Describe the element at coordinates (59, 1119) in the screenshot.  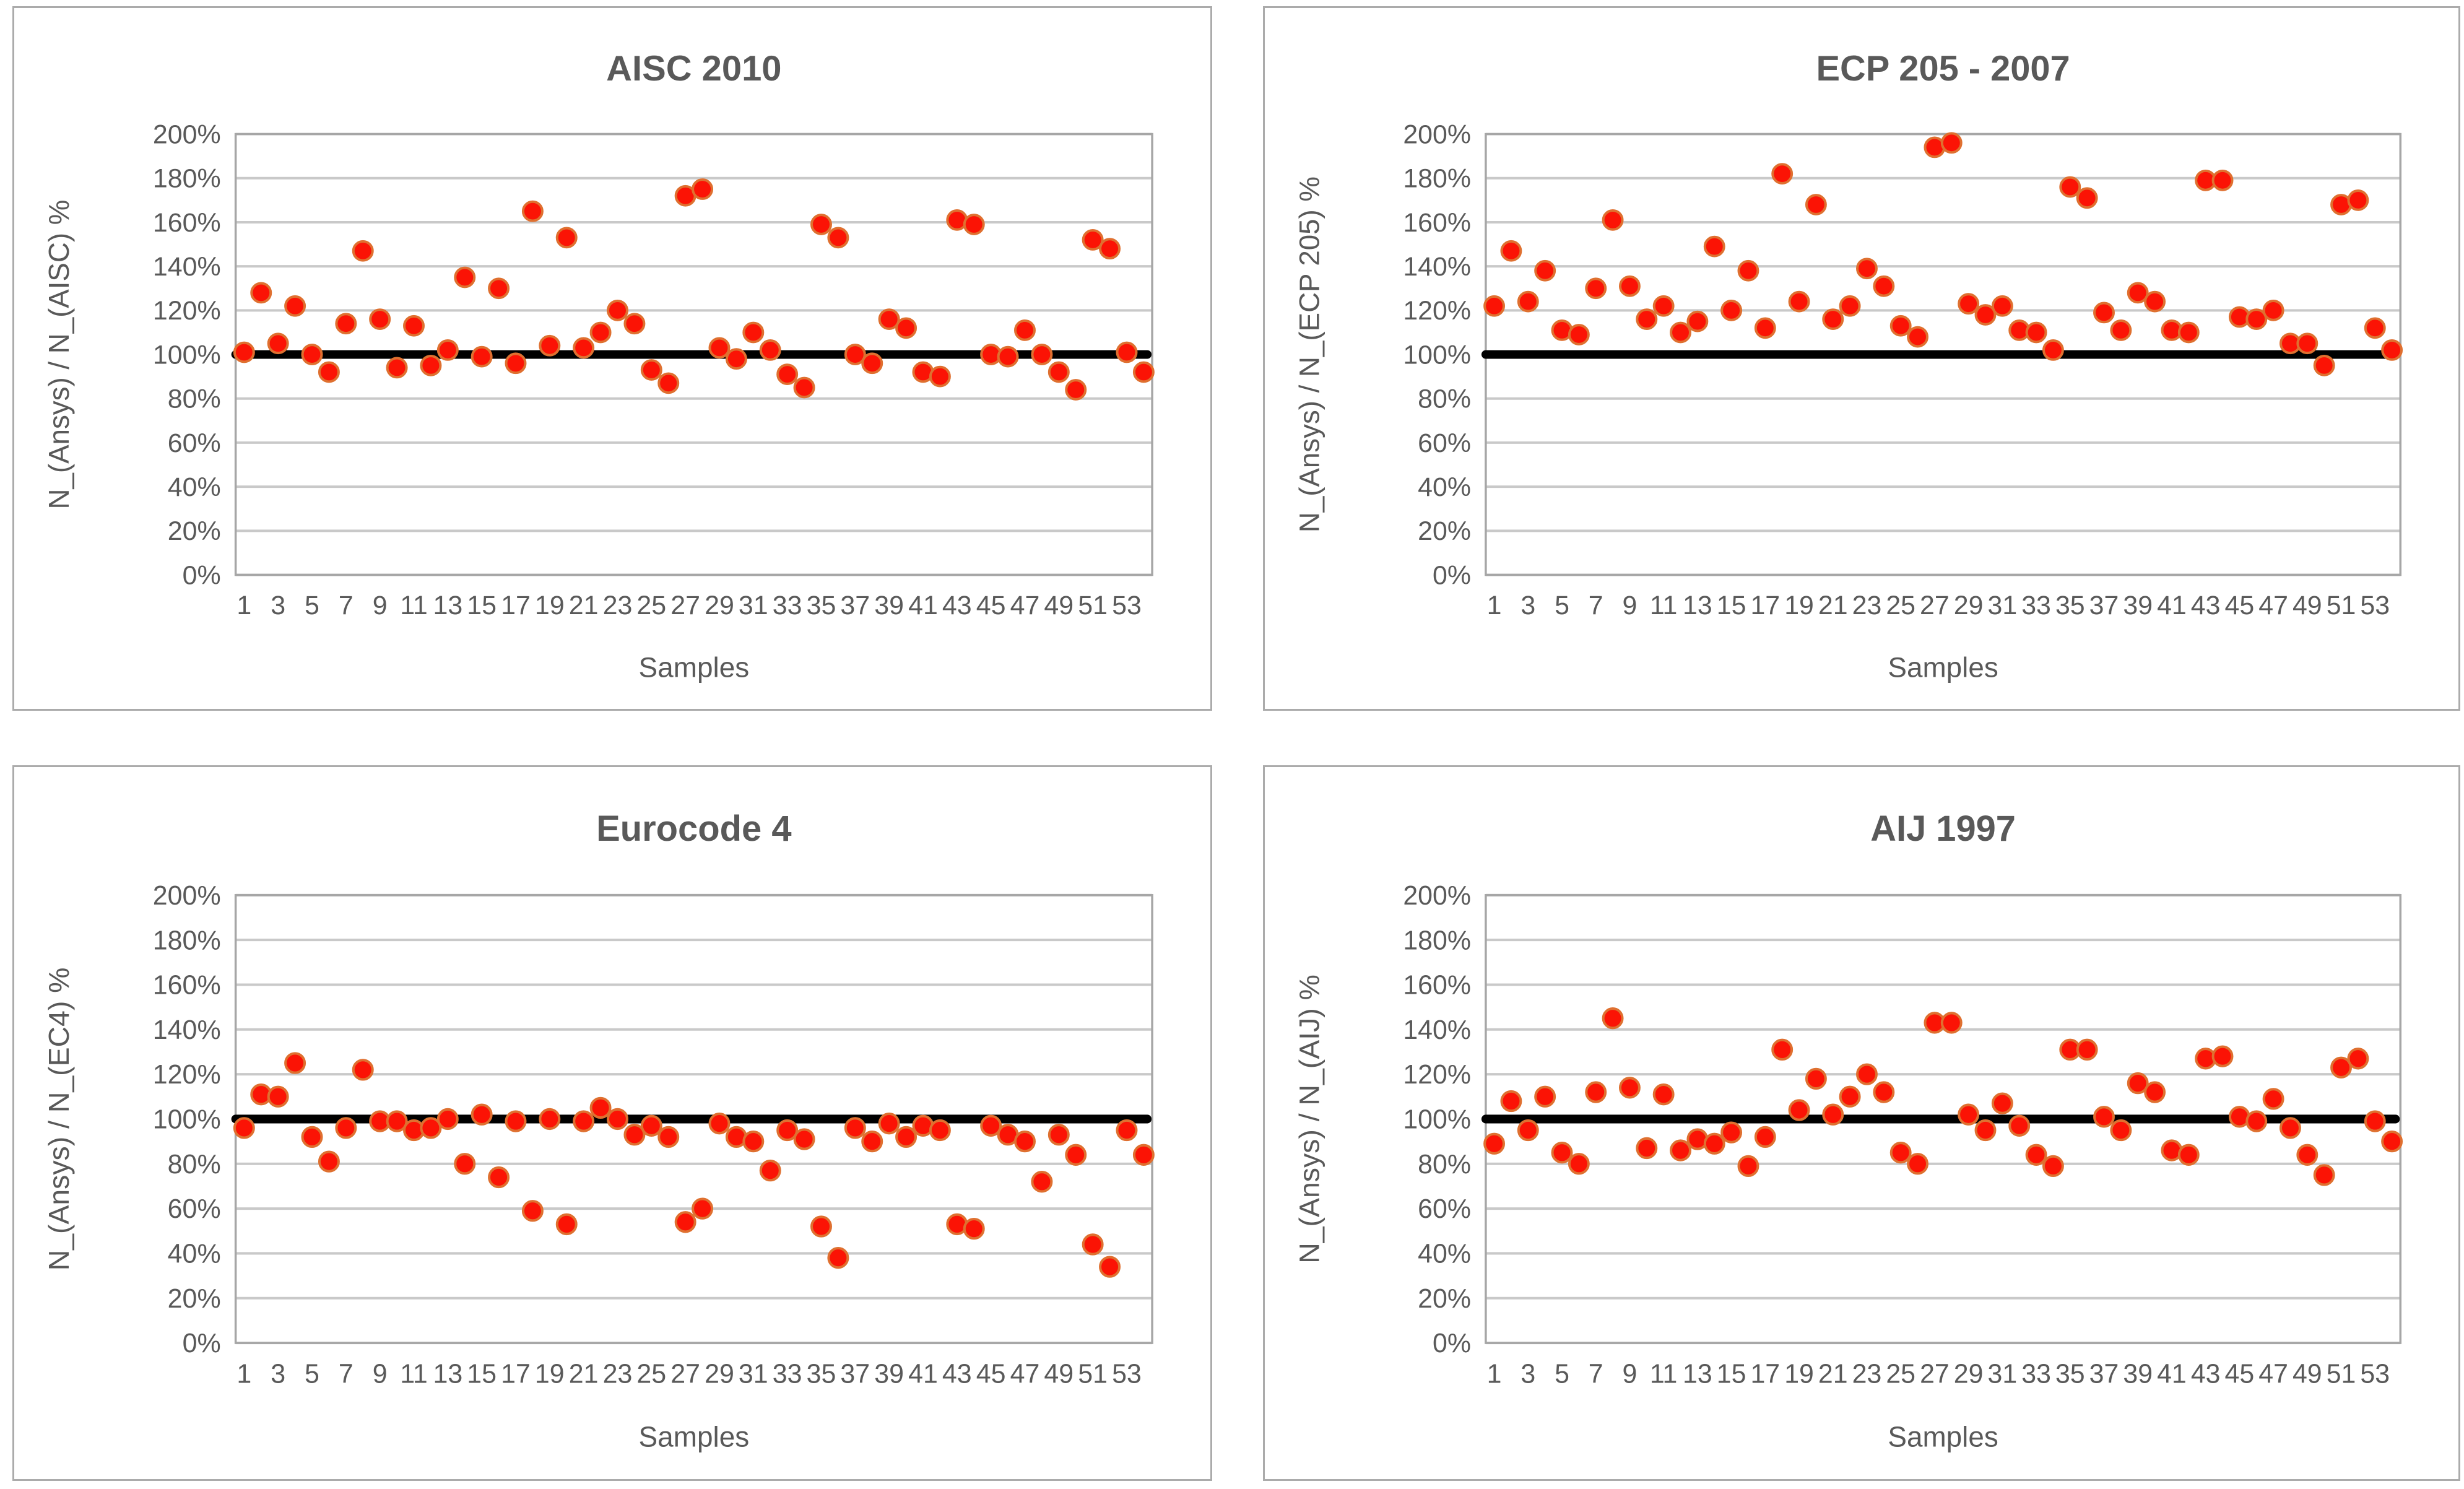
I see `y-axis-label: N_(Ansys) / N_(EC4) %` at that location.